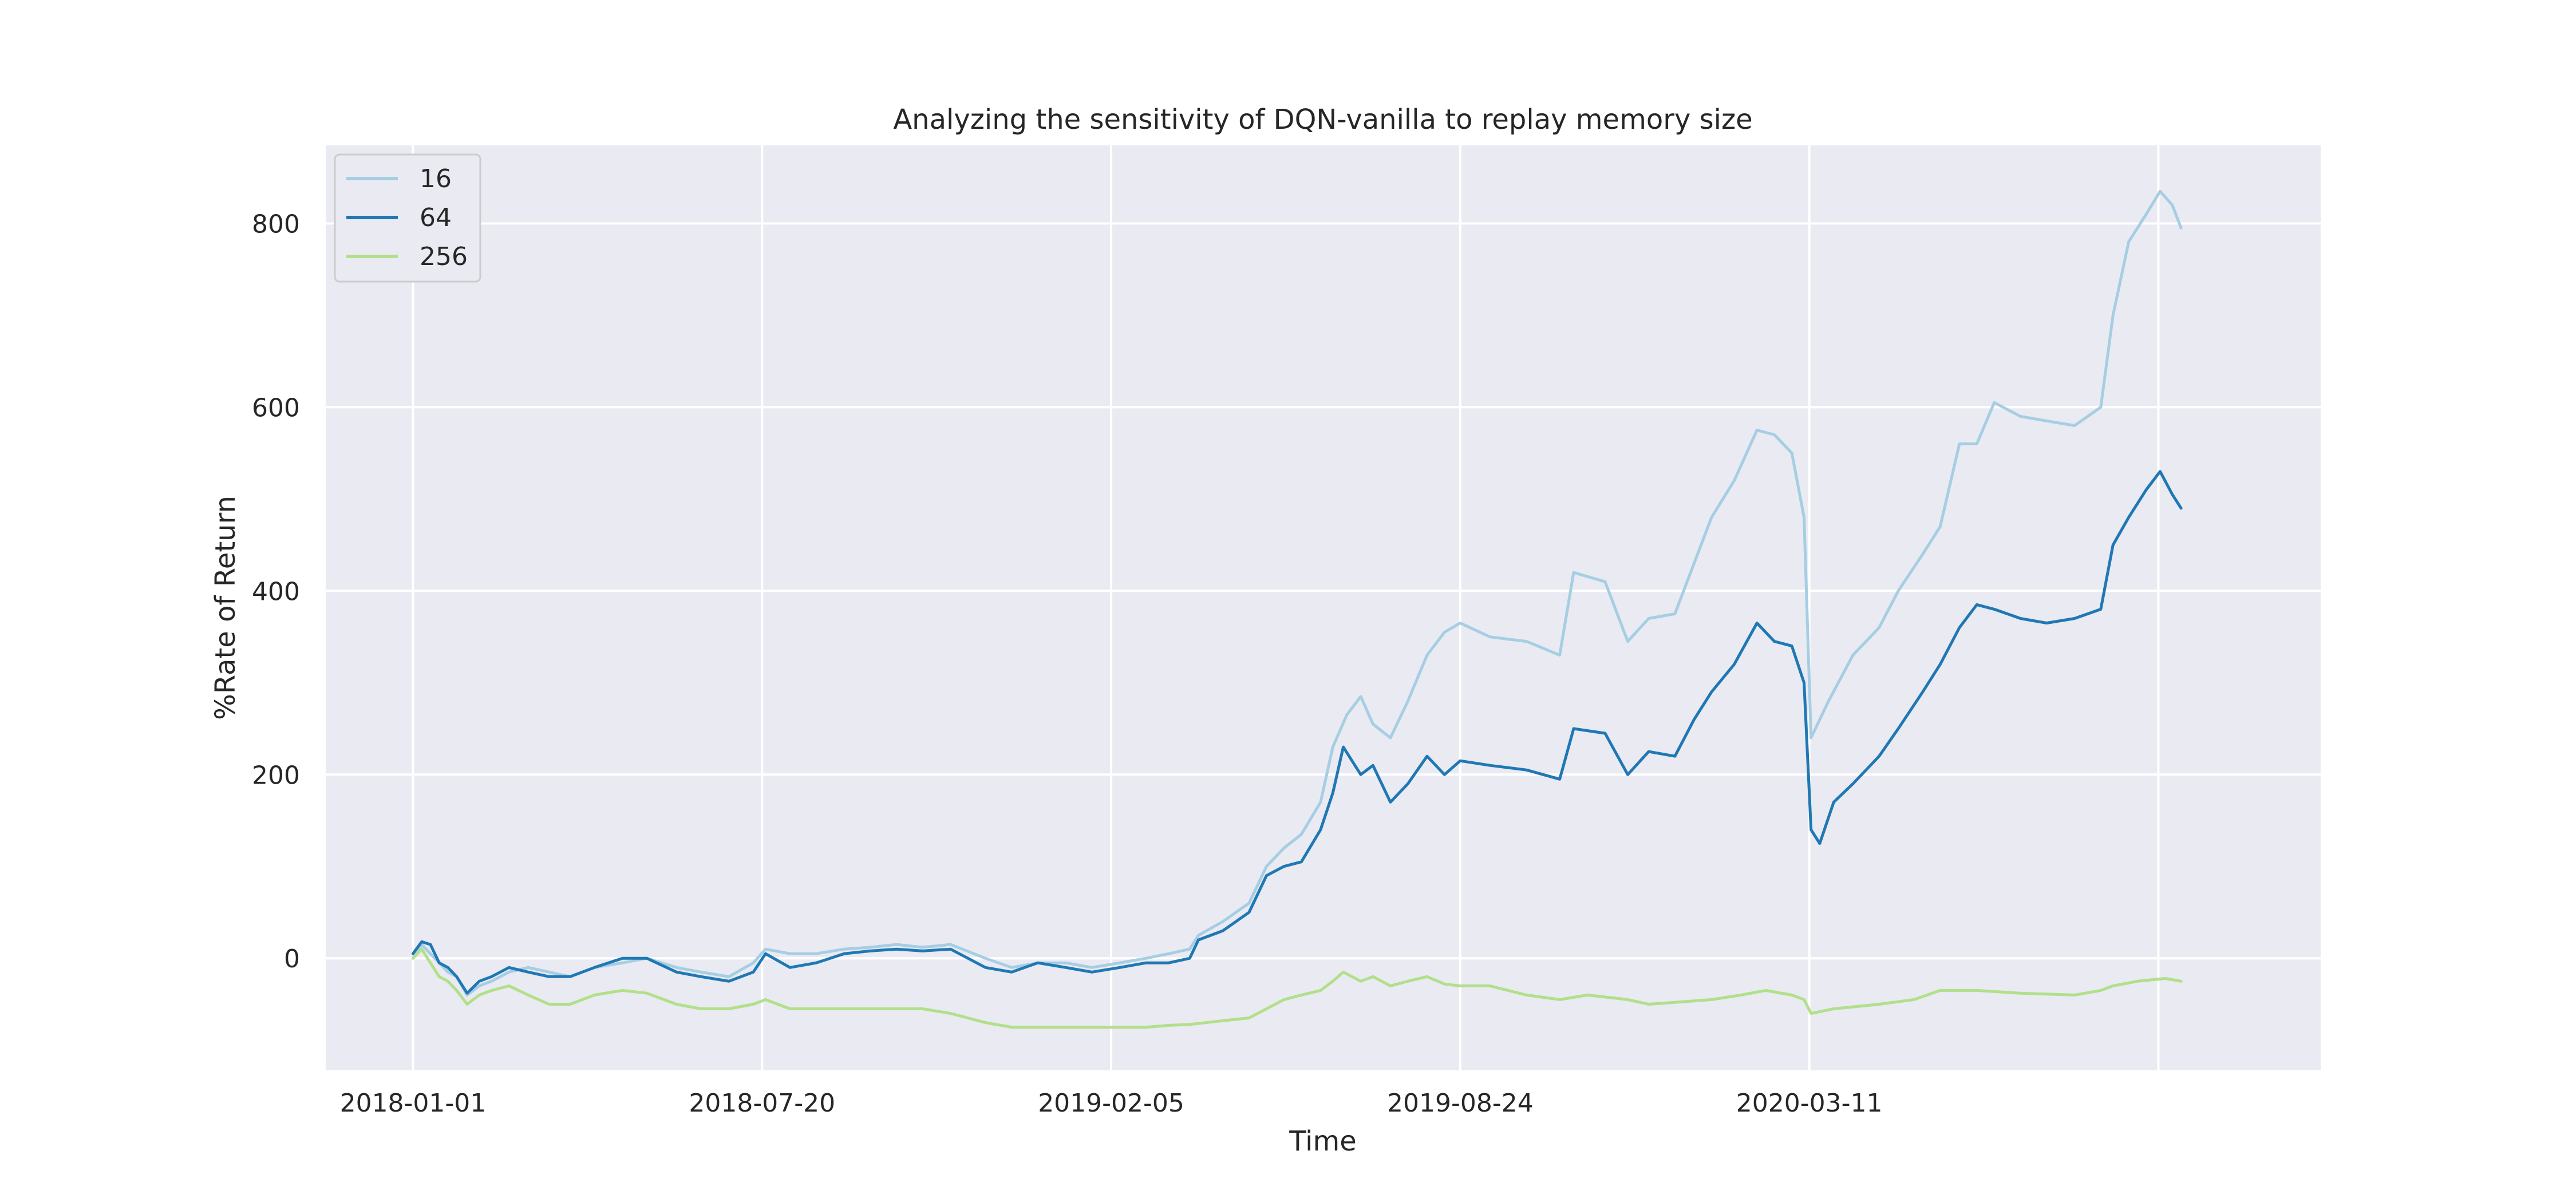  I want to click on y-tick-label: 200, so click(276, 776).